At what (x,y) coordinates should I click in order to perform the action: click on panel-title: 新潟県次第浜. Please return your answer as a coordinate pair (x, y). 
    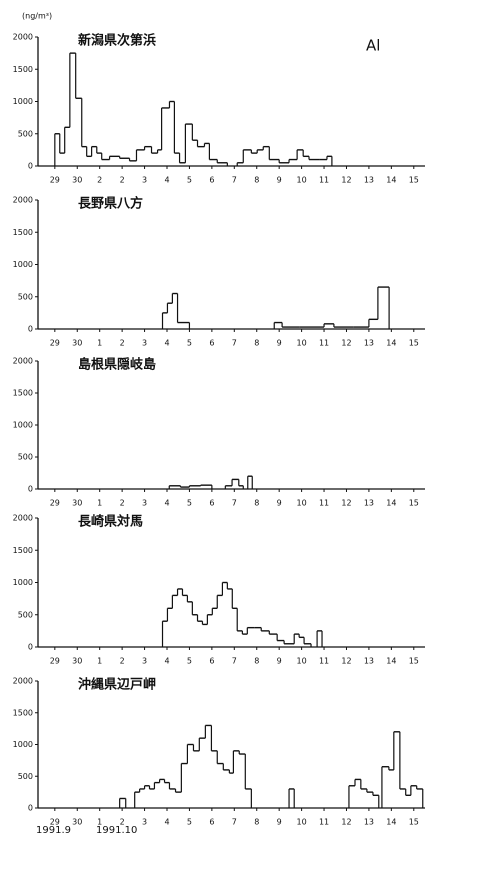
    Looking at the image, I should click on (117, 41).